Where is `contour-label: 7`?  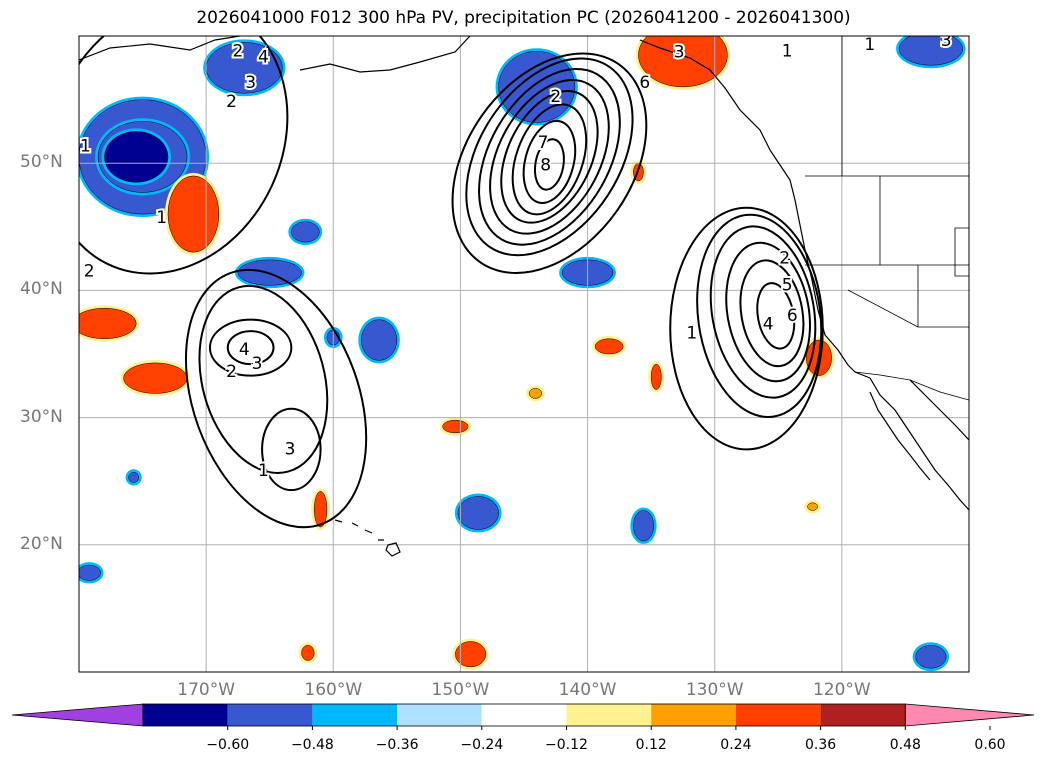 contour-label: 7 is located at coordinates (543, 143).